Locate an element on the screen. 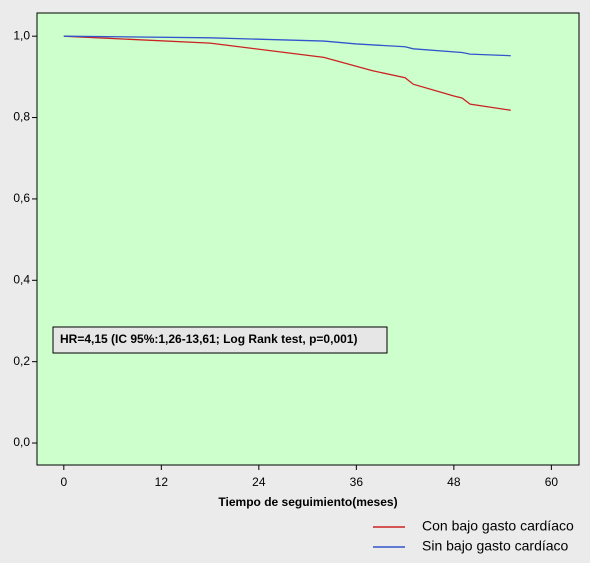 This screenshot has height=563, width=590. y-tick-label: 0,0 is located at coordinates (21, 442).